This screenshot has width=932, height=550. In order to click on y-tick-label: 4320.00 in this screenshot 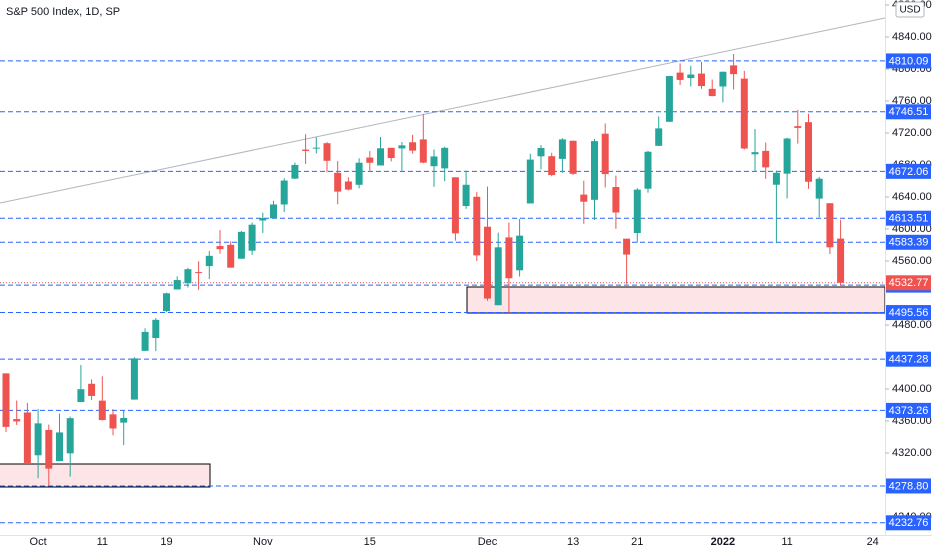, I will do `click(912, 453)`.